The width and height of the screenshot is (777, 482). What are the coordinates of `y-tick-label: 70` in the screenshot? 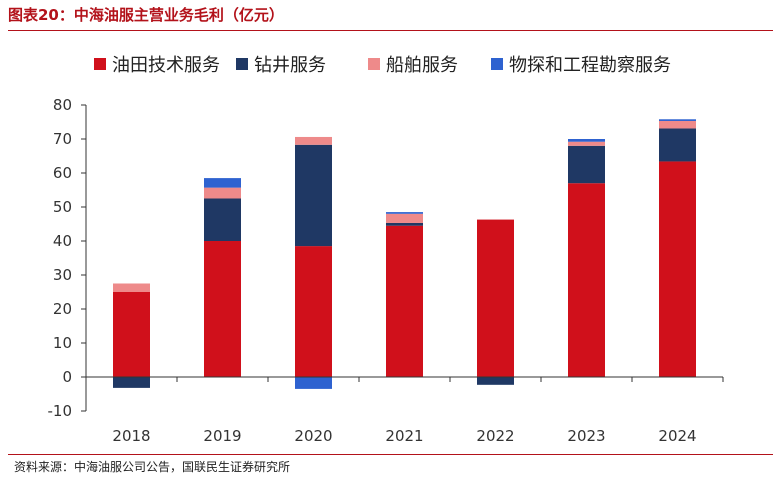 It's located at (62, 139).